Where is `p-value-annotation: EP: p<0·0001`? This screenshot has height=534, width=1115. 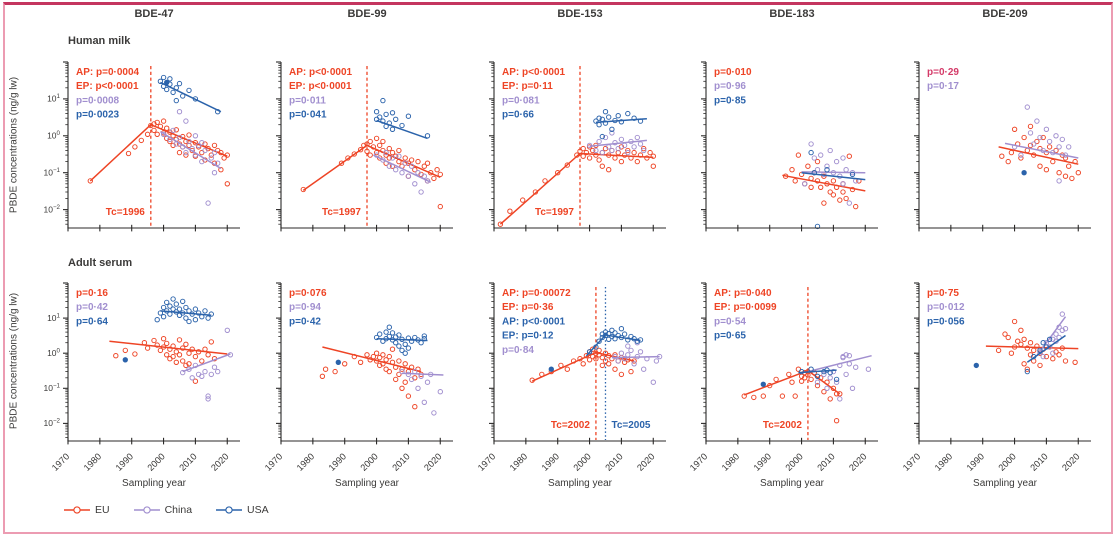
p-value-annotation: EP: p<0·0001 is located at coordinates (107, 86).